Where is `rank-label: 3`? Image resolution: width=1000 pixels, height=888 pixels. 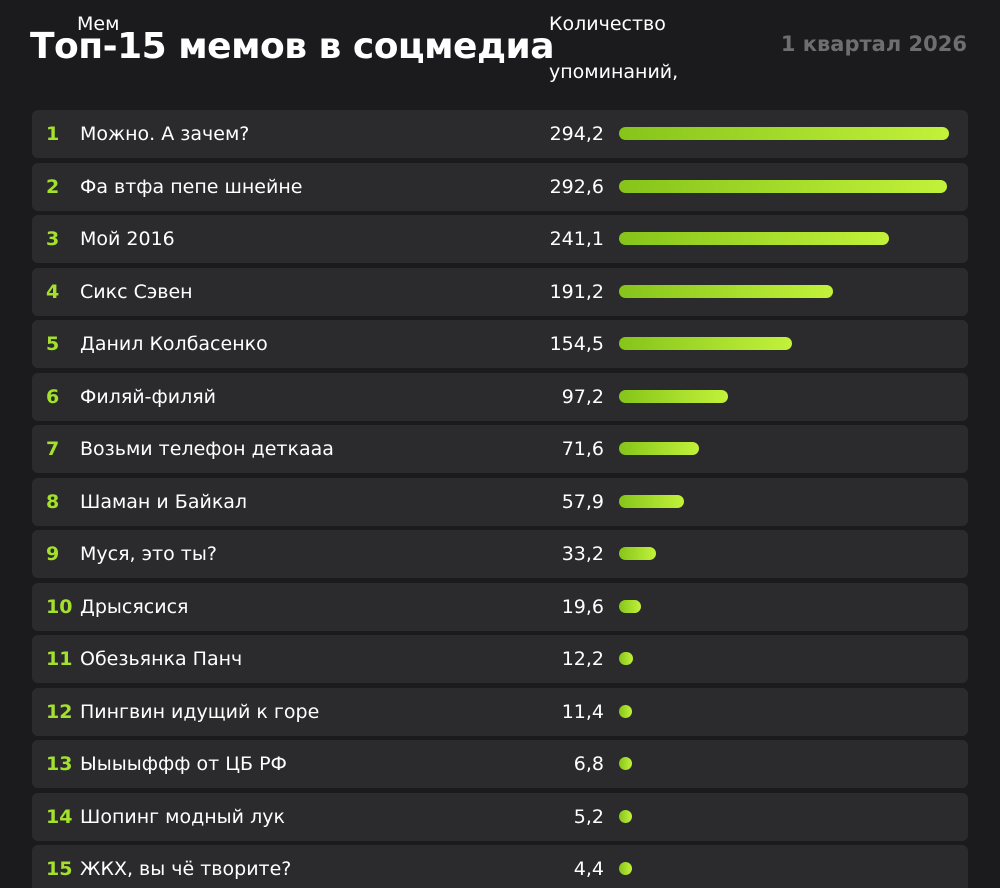 rank-label: 3 is located at coordinates (53, 239).